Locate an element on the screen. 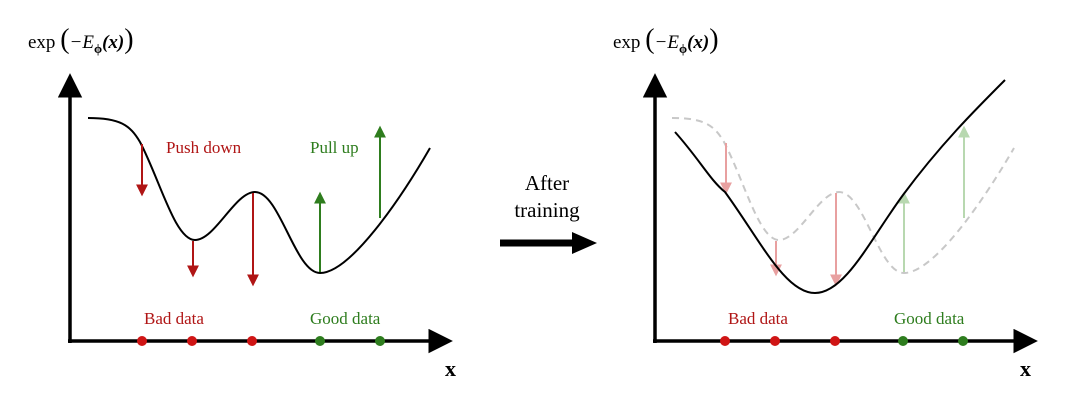  faded-push-arrows is located at coordinates (781, 215).